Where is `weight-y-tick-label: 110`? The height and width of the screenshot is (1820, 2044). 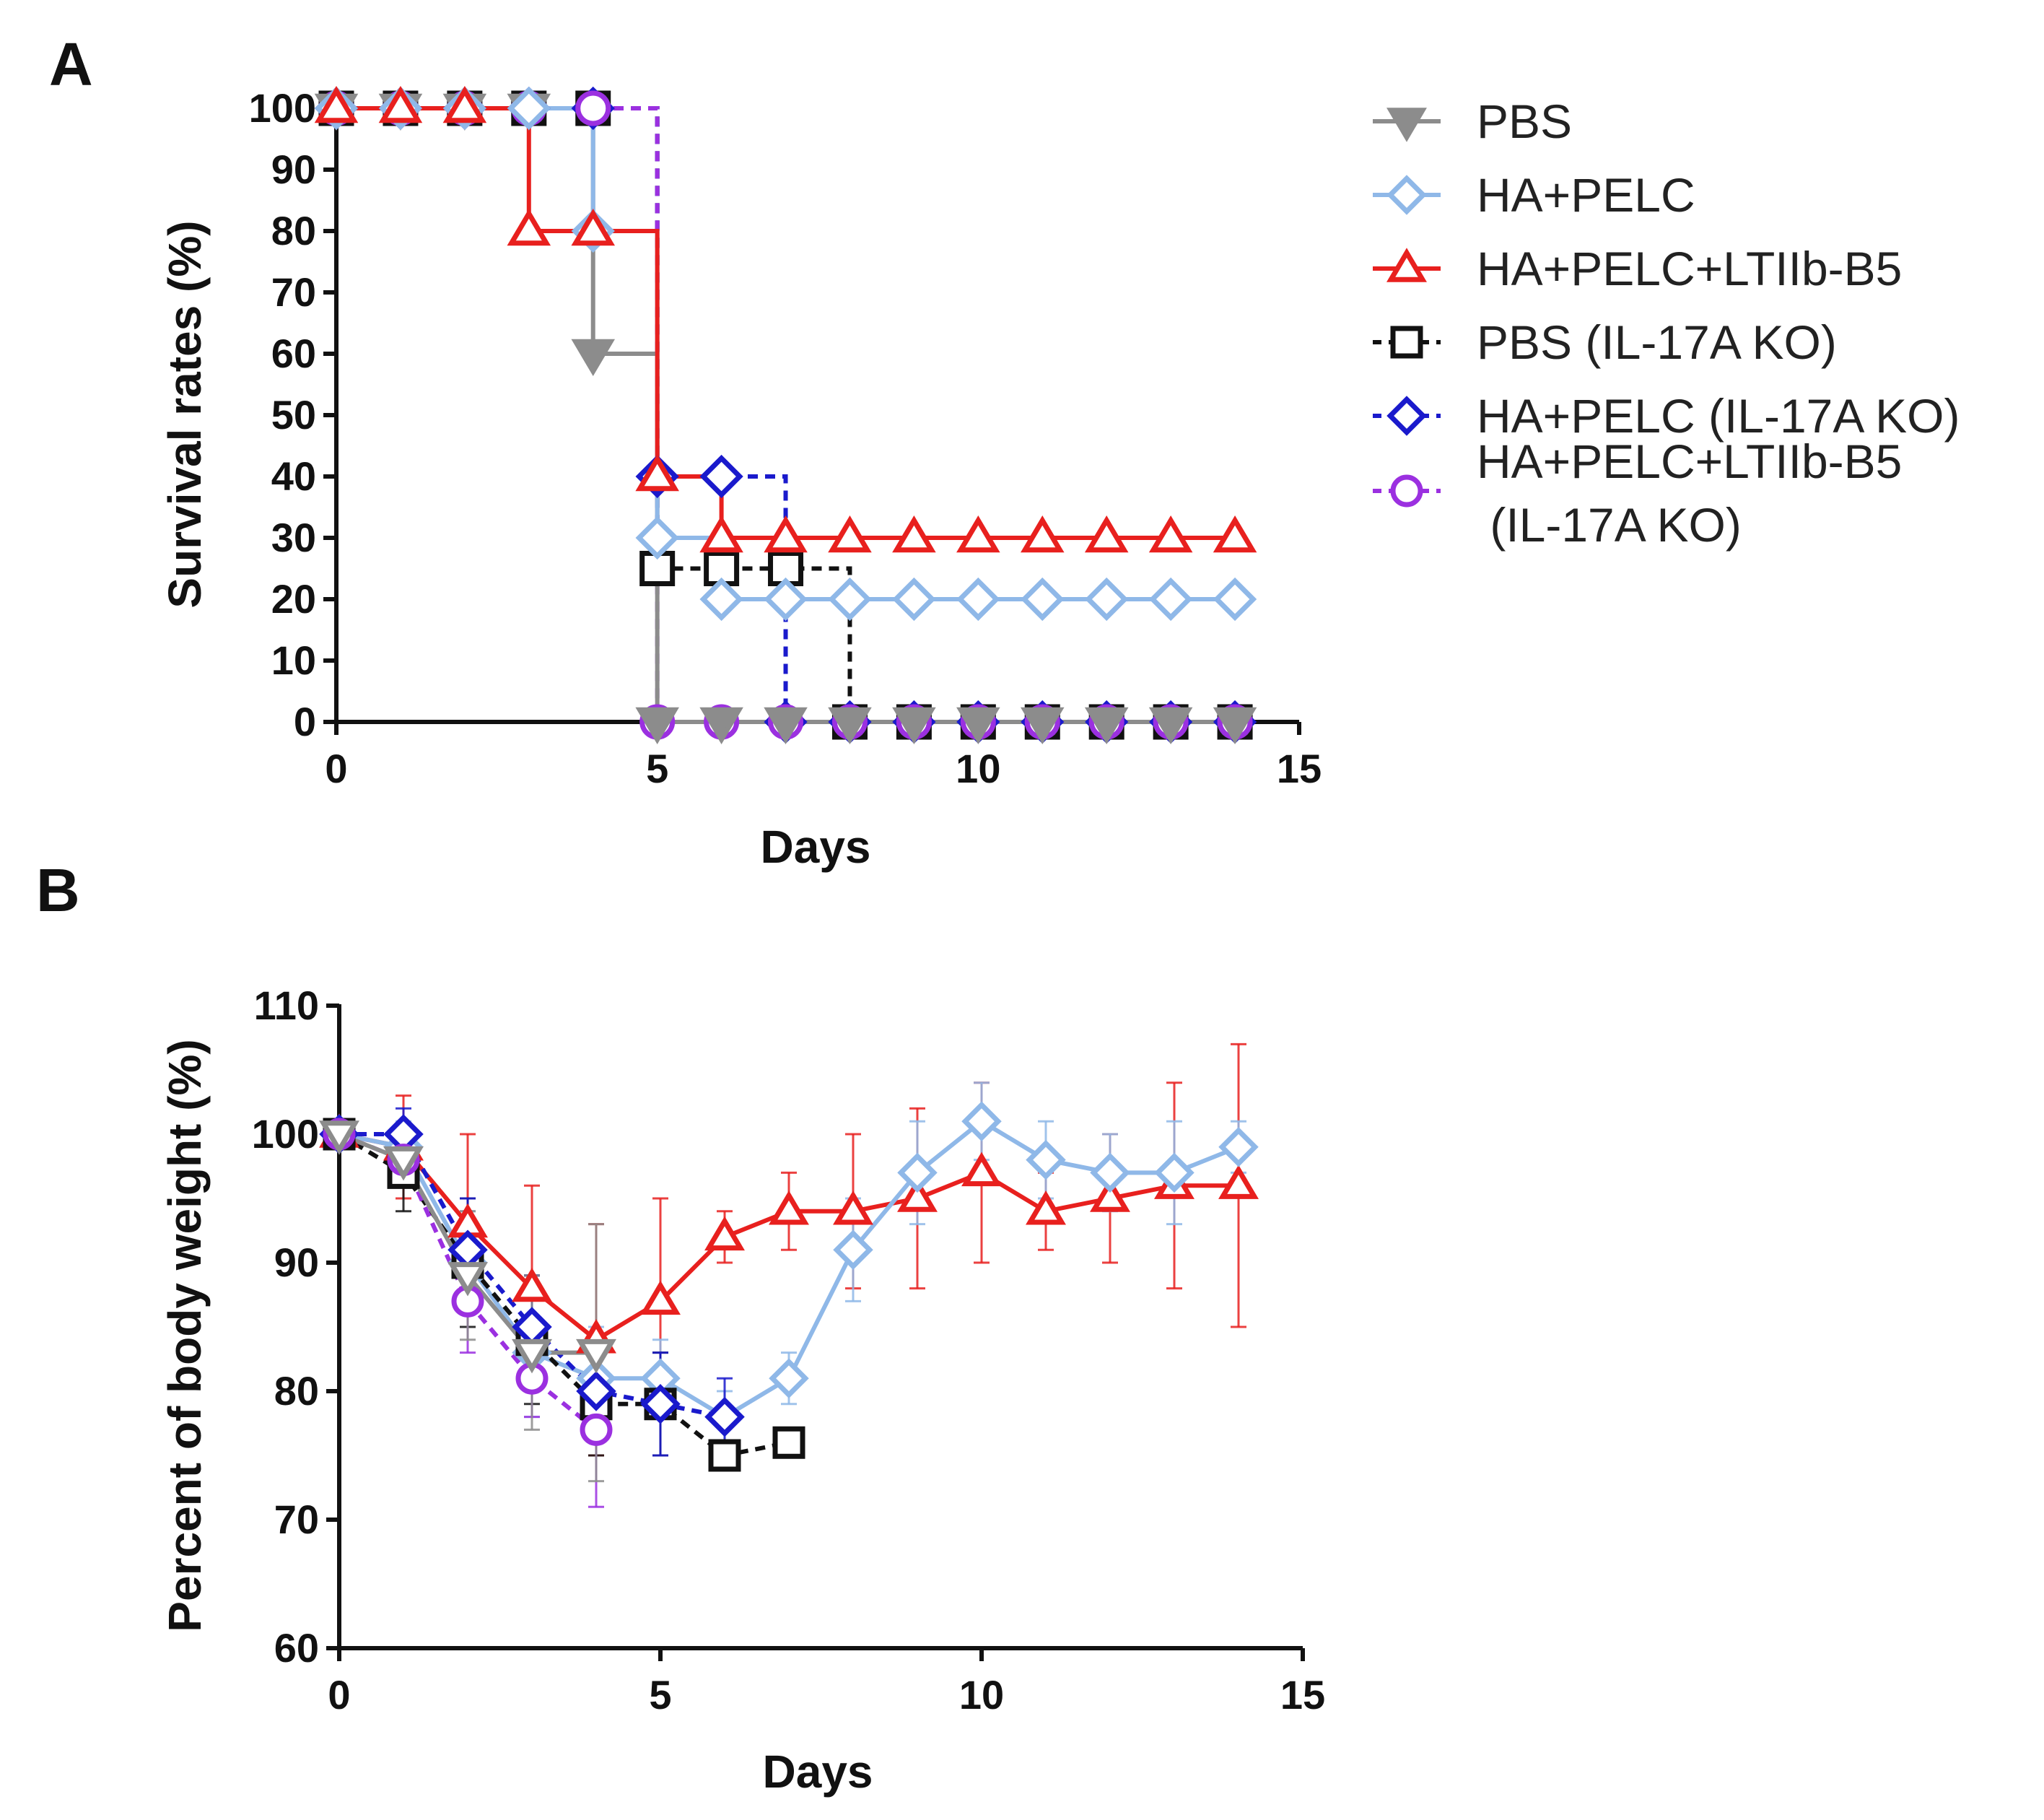
weight-y-tick-label: 110 is located at coordinates (286, 1005).